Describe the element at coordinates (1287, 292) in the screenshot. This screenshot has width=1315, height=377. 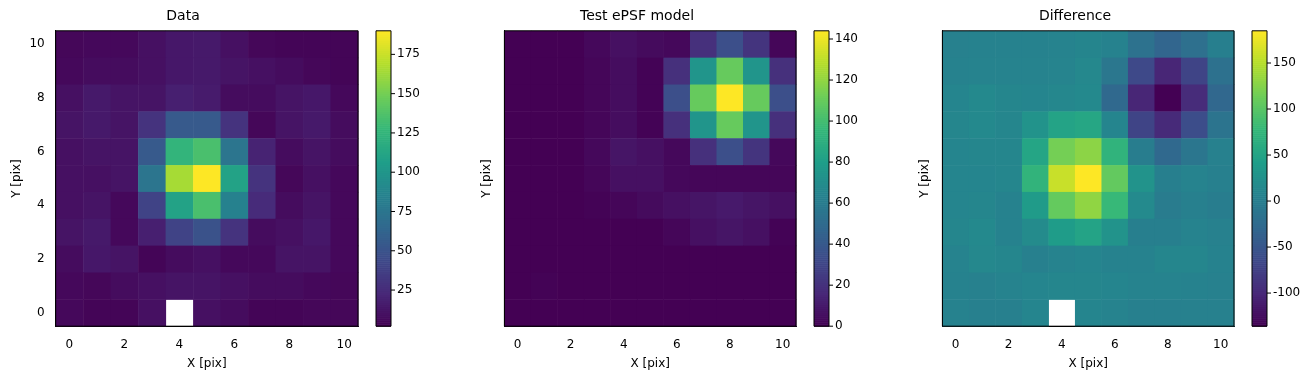
I see `color-bar-label: -100` at that location.